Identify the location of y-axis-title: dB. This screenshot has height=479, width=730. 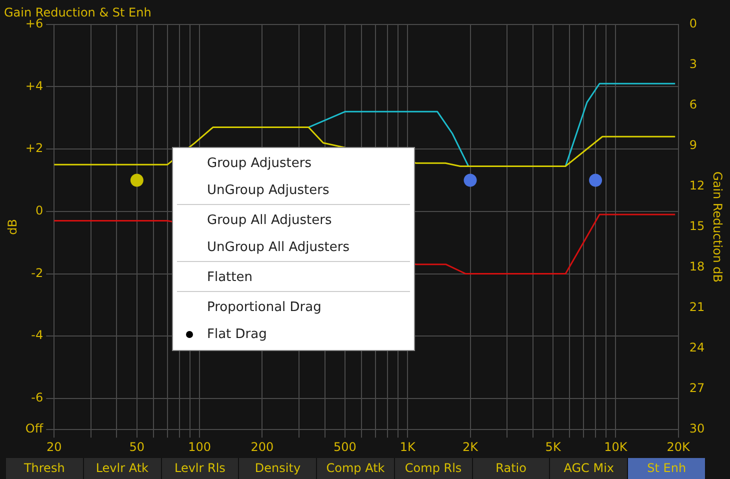
(12, 227).